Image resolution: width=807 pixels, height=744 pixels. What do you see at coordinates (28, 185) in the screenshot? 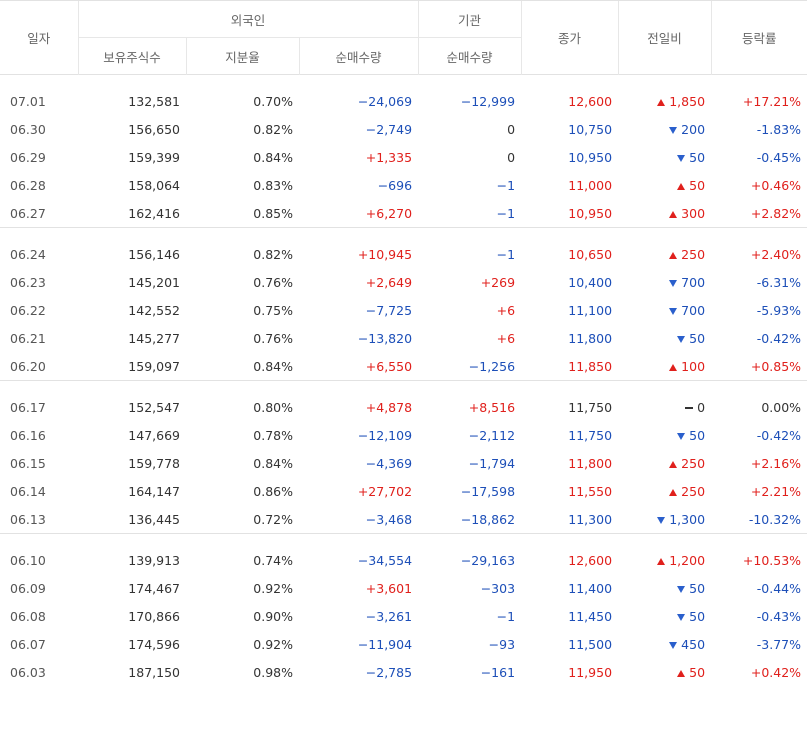
I see `date-cell: 06.28` at bounding box center [28, 185].